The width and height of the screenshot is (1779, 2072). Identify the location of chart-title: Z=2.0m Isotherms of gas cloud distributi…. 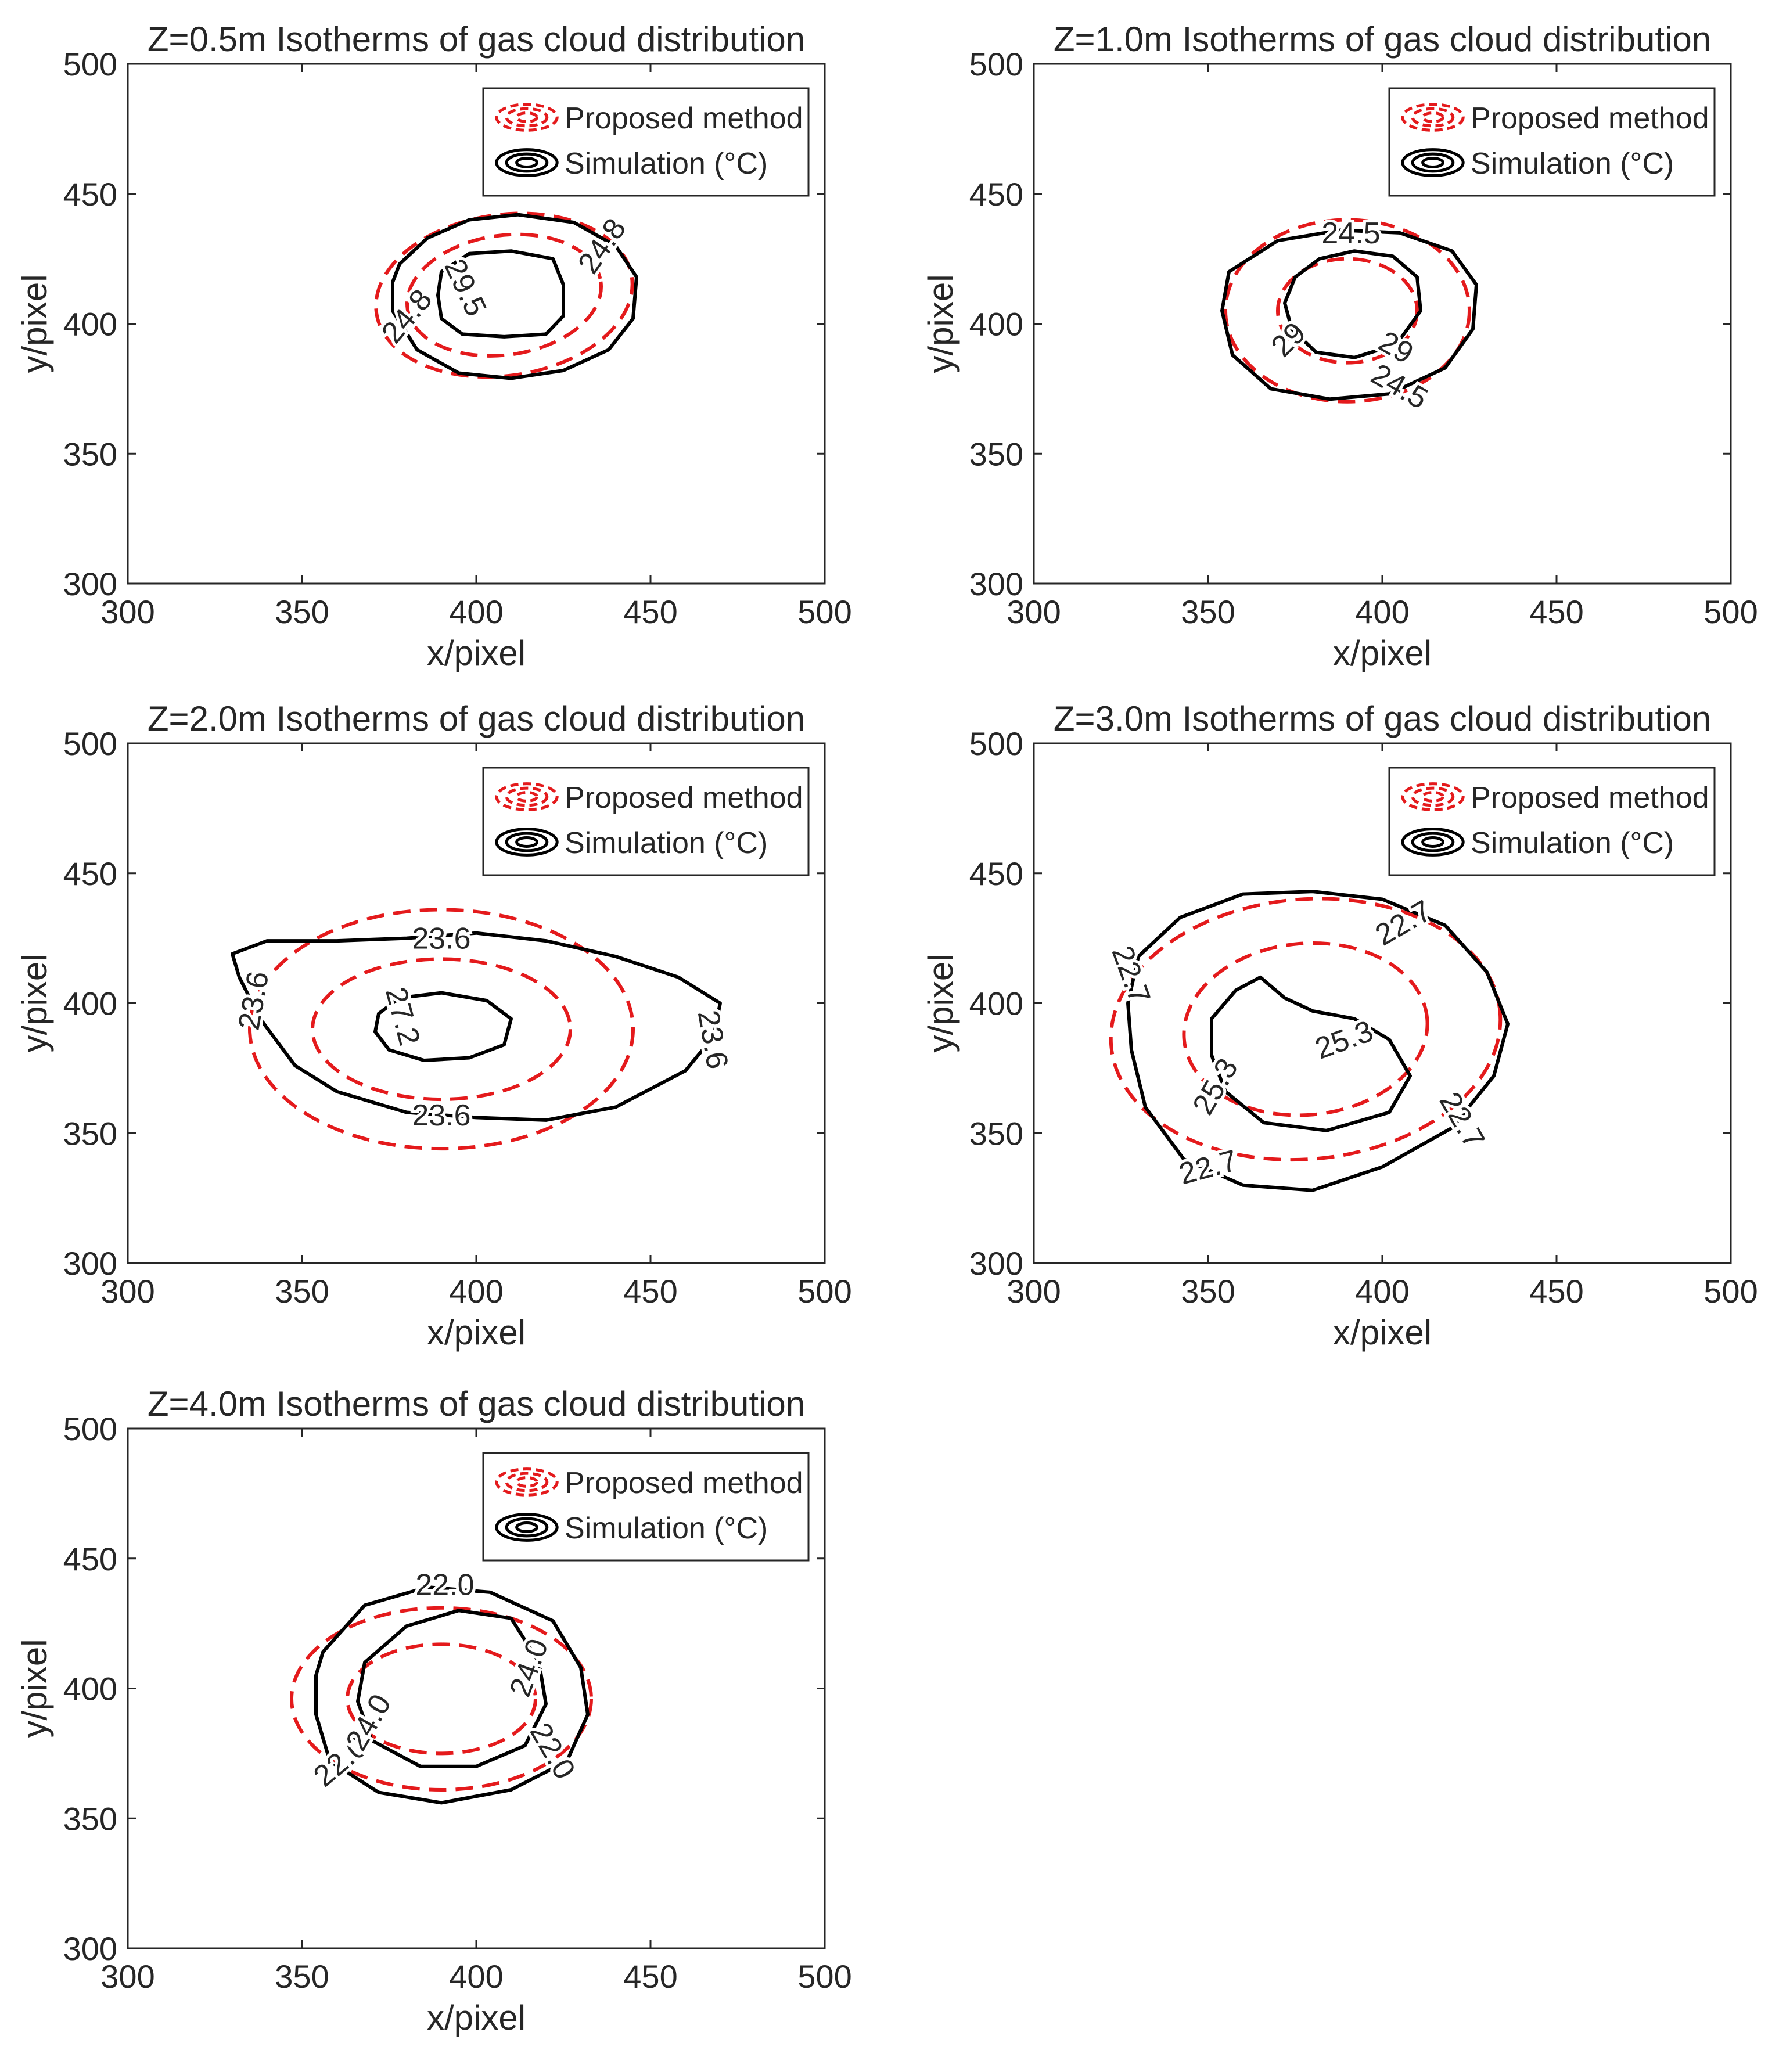
(476, 718).